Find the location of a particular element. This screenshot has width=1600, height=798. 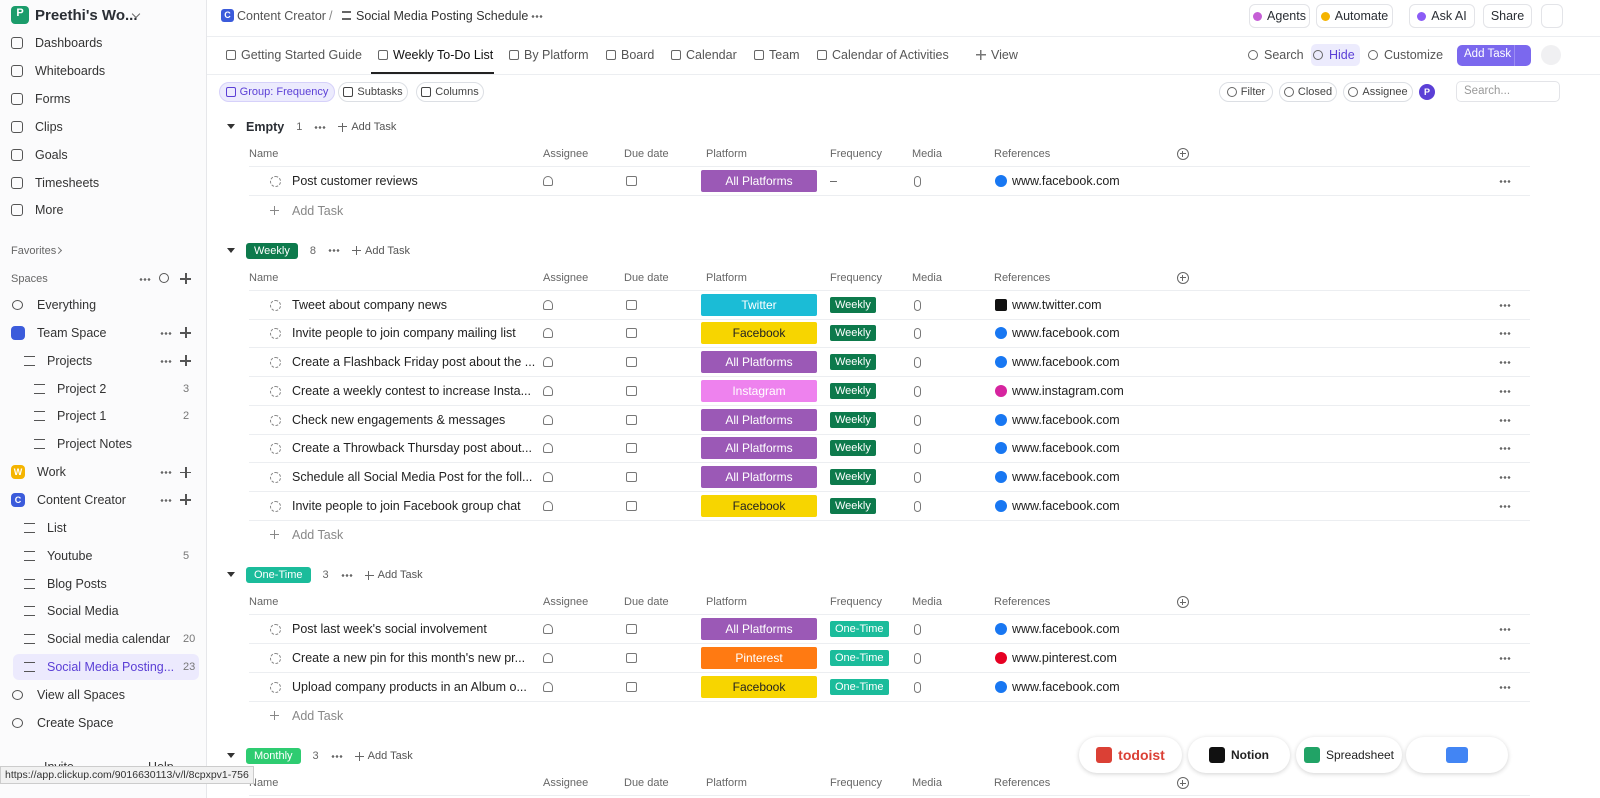

breadcrumb-space: Content Creator is located at coordinates (281, 16).